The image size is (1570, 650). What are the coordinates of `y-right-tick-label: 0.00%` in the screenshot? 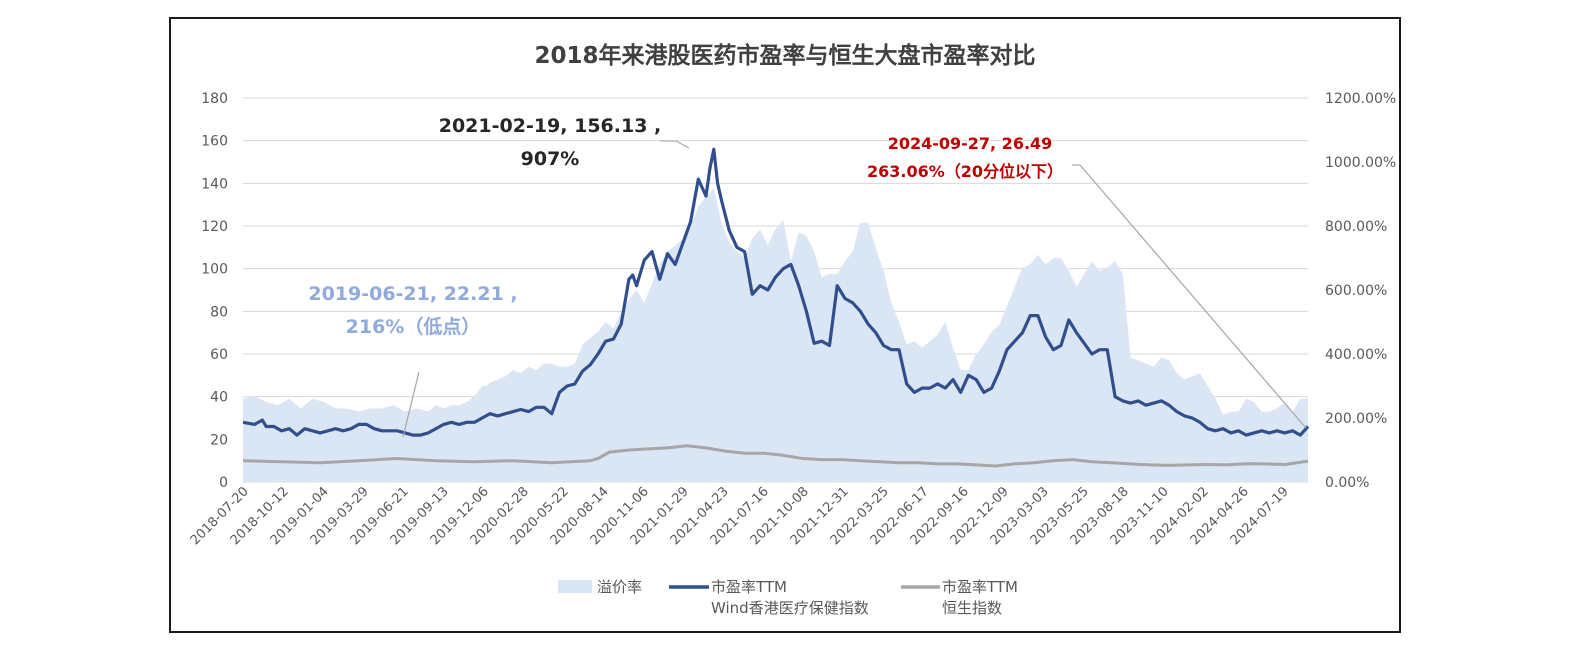 It's located at (1347, 483).